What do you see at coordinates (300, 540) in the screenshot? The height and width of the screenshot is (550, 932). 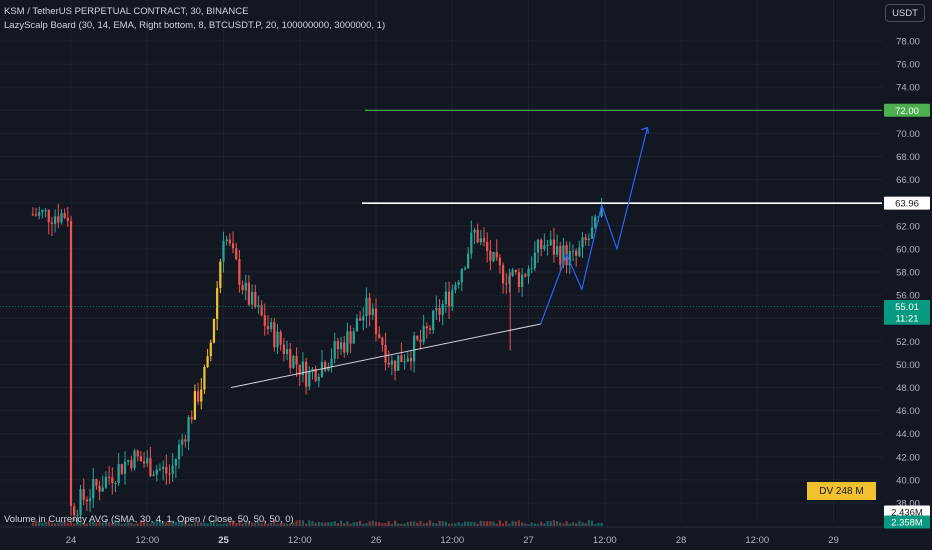 I see `time-tick-label: 12:00` at bounding box center [300, 540].